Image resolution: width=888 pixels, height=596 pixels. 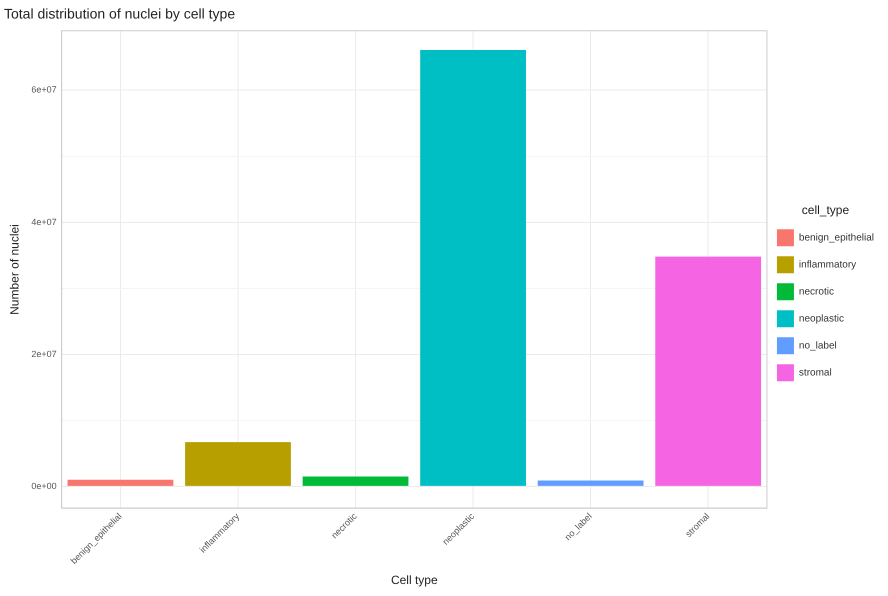 I want to click on y-tick-label: 4e+07, so click(x=44, y=221).